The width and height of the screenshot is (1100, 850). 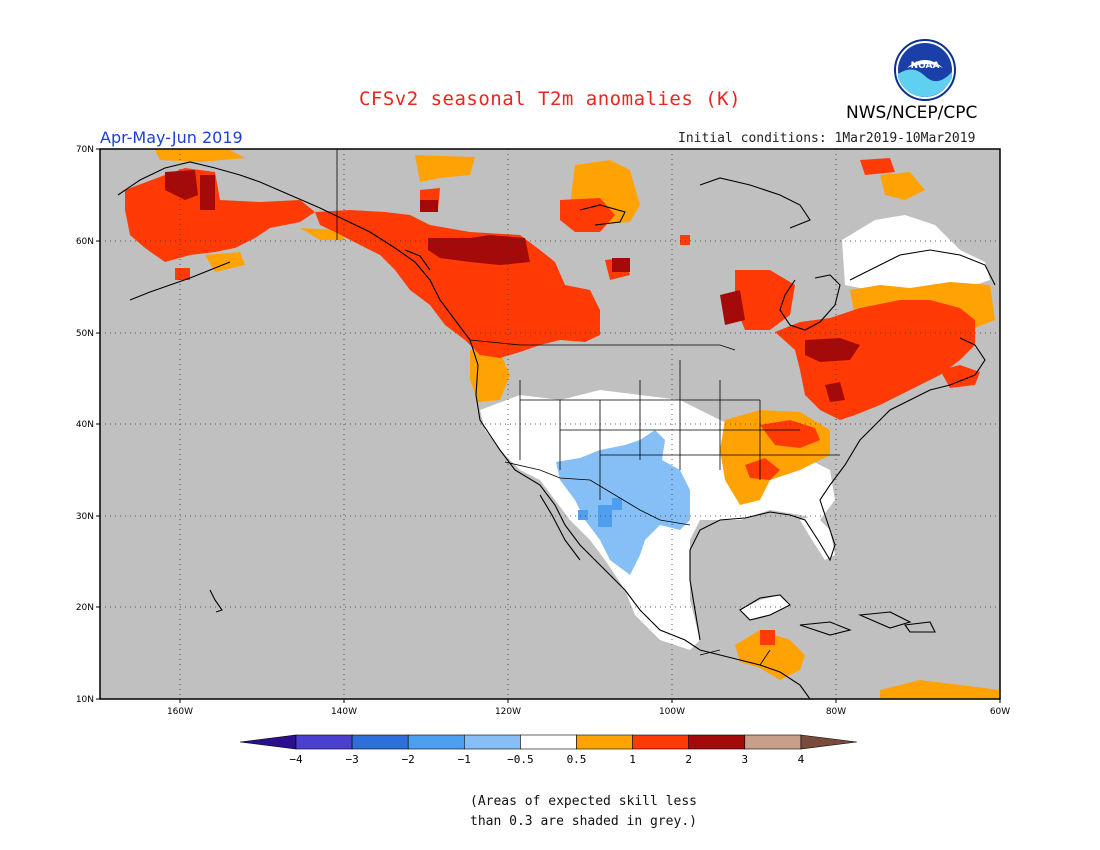 What do you see at coordinates (85, 334) in the screenshot?
I see `lat-label: 50N` at bounding box center [85, 334].